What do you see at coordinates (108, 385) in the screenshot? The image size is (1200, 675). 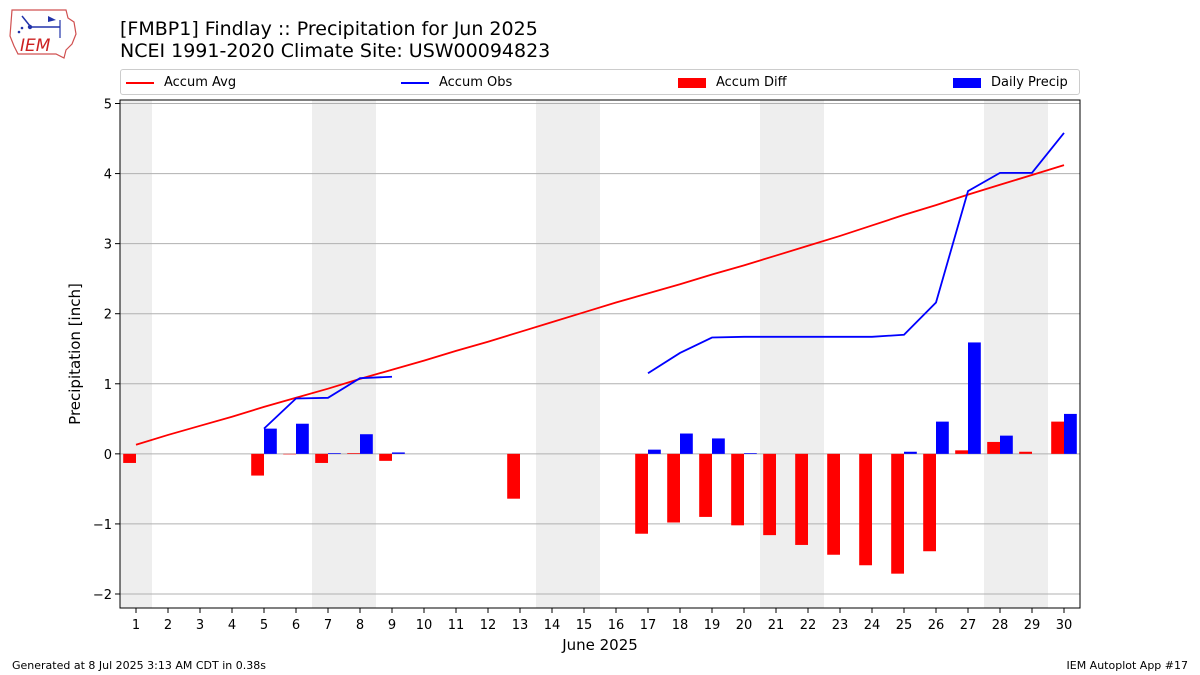 I see `y-tick-label: 1` at bounding box center [108, 385].